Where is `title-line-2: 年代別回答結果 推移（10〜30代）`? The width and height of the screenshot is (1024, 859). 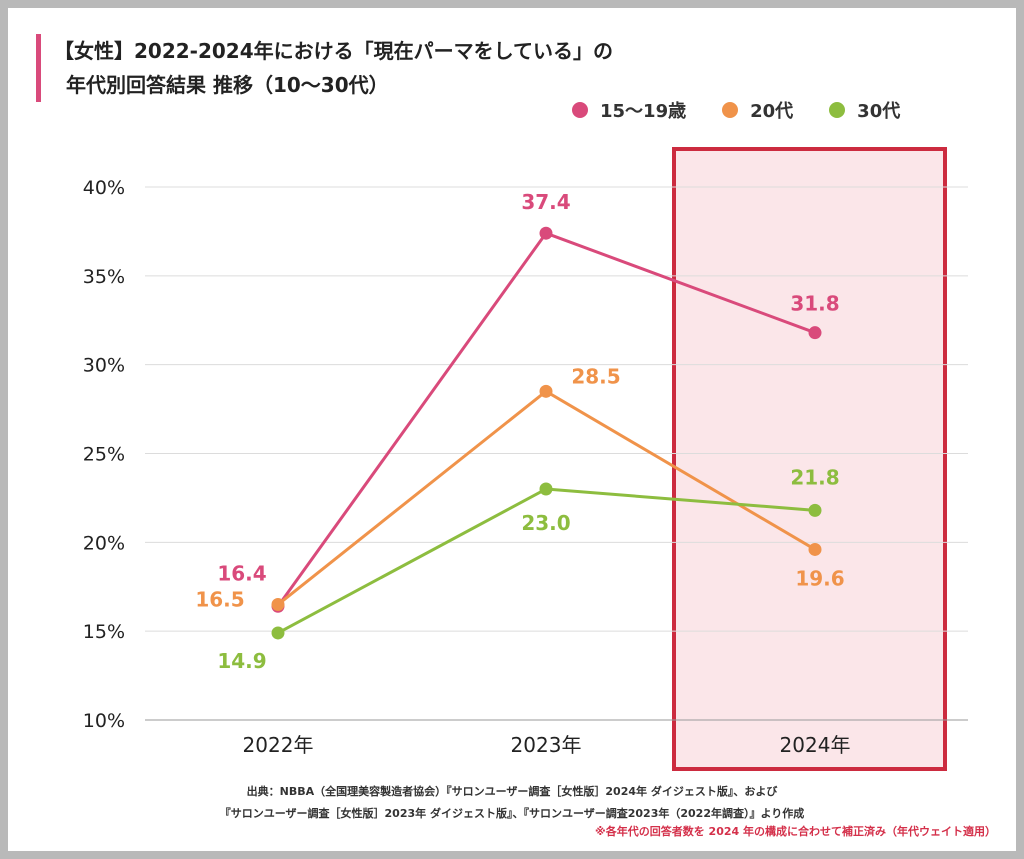 title-line-2: 年代別回答結果 推移（10〜30代） is located at coordinates (227, 85).